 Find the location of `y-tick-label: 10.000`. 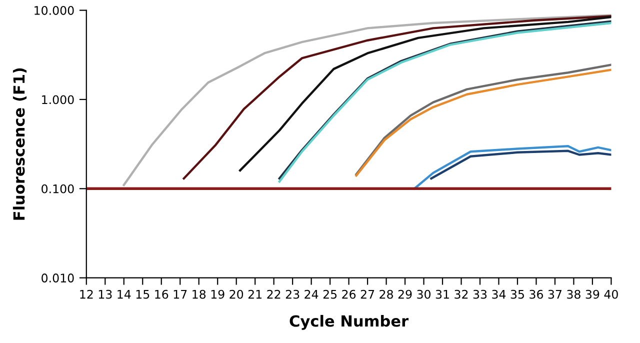

y-tick-label: 10.000 is located at coordinates (54, 10).